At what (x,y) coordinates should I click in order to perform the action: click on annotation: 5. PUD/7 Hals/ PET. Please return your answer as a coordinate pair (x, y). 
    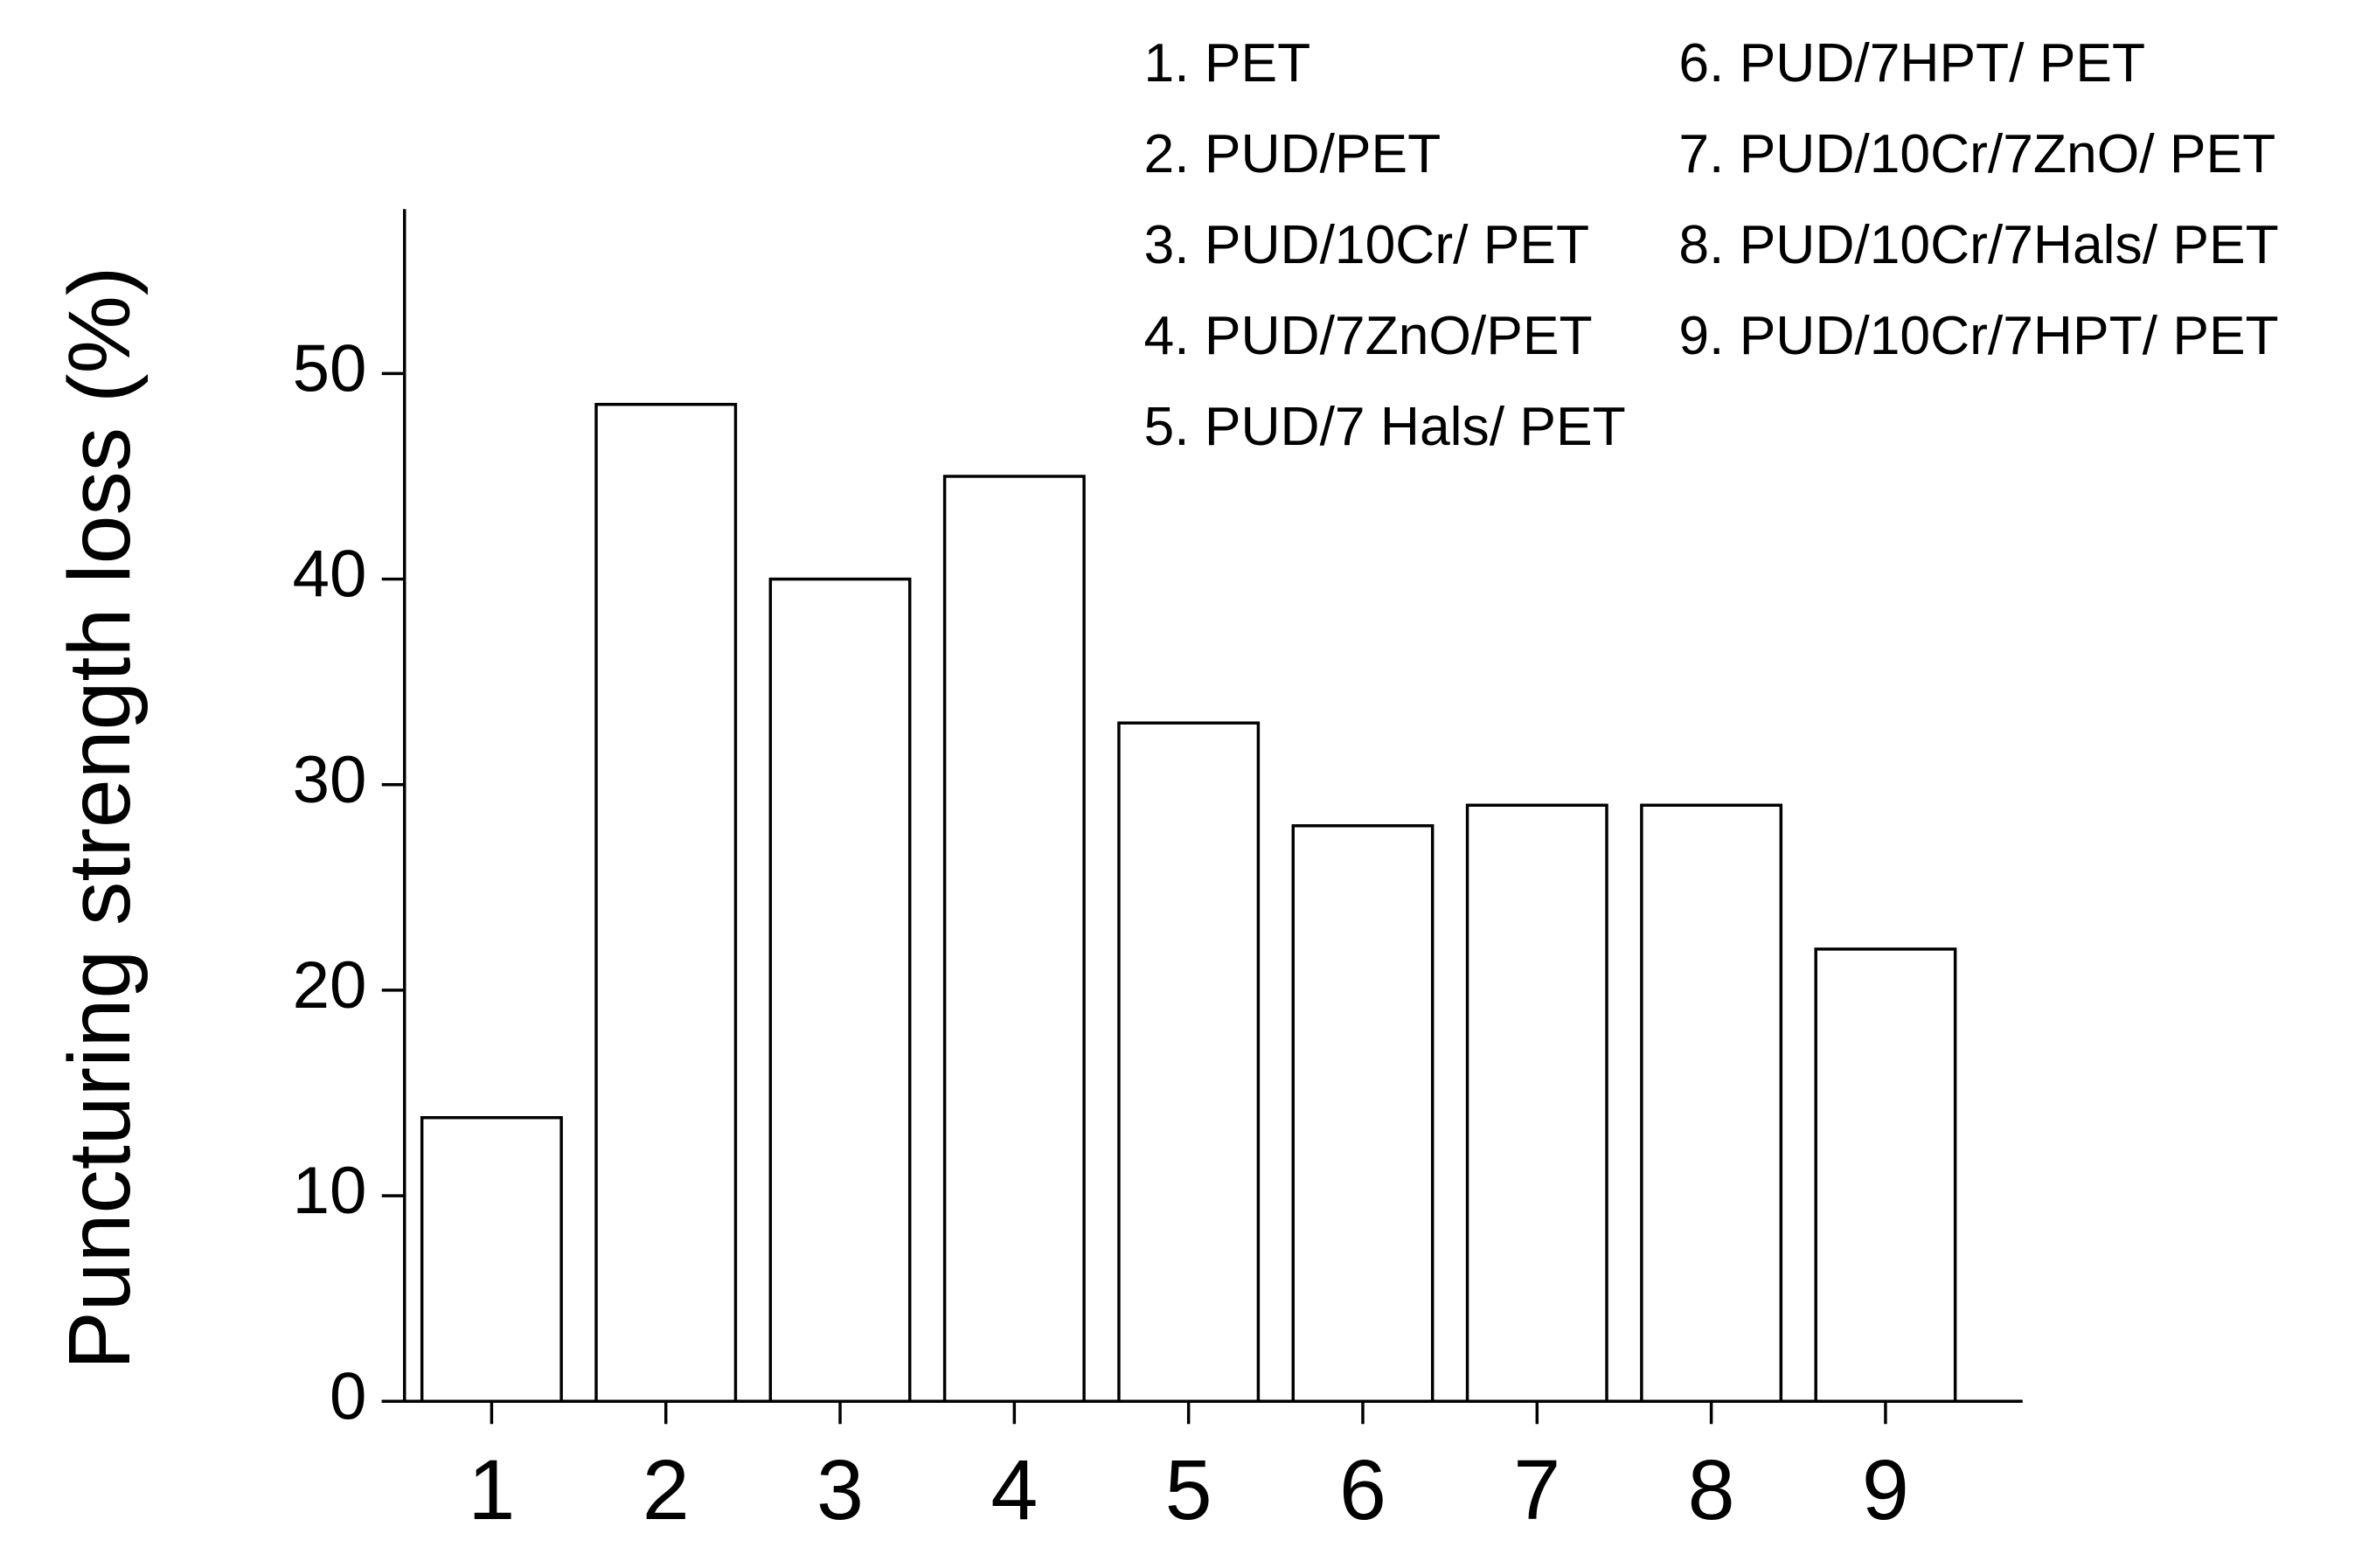
    Looking at the image, I should click on (1385, 427).